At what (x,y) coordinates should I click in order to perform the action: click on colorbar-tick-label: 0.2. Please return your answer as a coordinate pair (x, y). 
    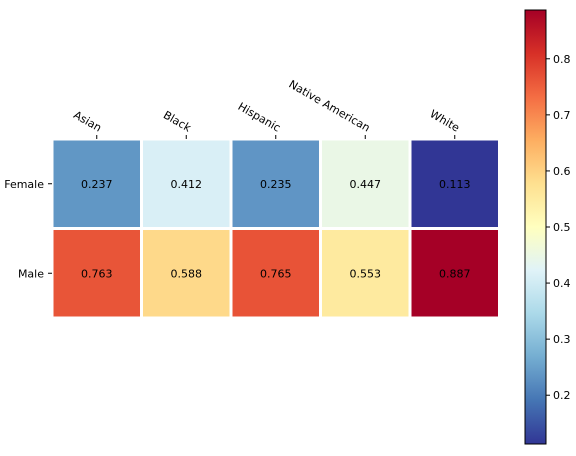
    Looking at the image, I should click on (562, 395).